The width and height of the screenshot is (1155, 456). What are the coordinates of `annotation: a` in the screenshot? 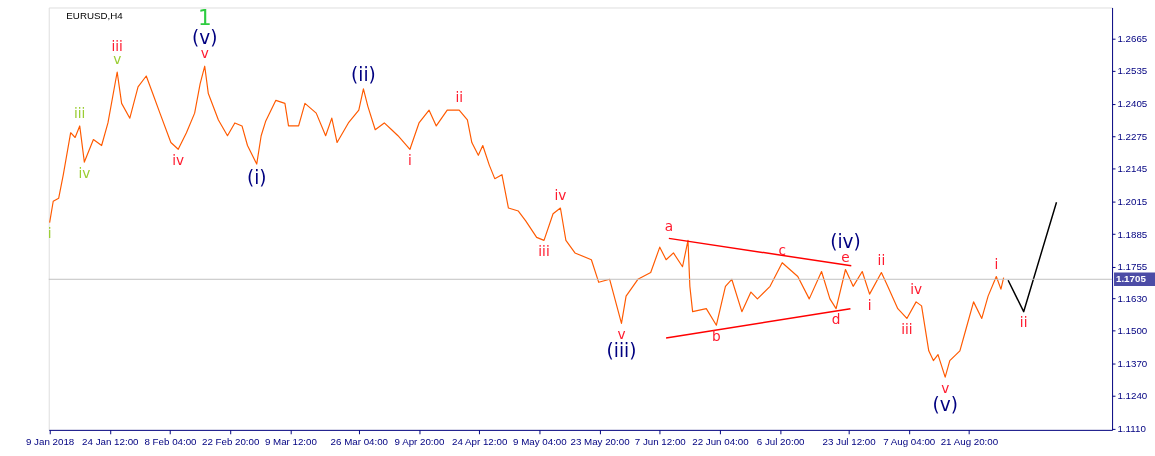 It's located at (669, 225).